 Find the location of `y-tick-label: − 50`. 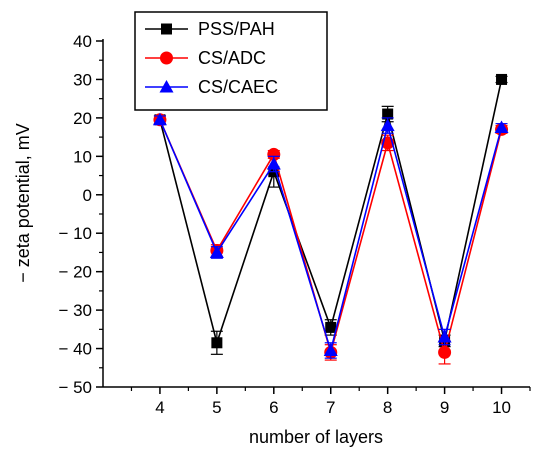

y-tick-label: − 50 is located at coordinates (75, 387).